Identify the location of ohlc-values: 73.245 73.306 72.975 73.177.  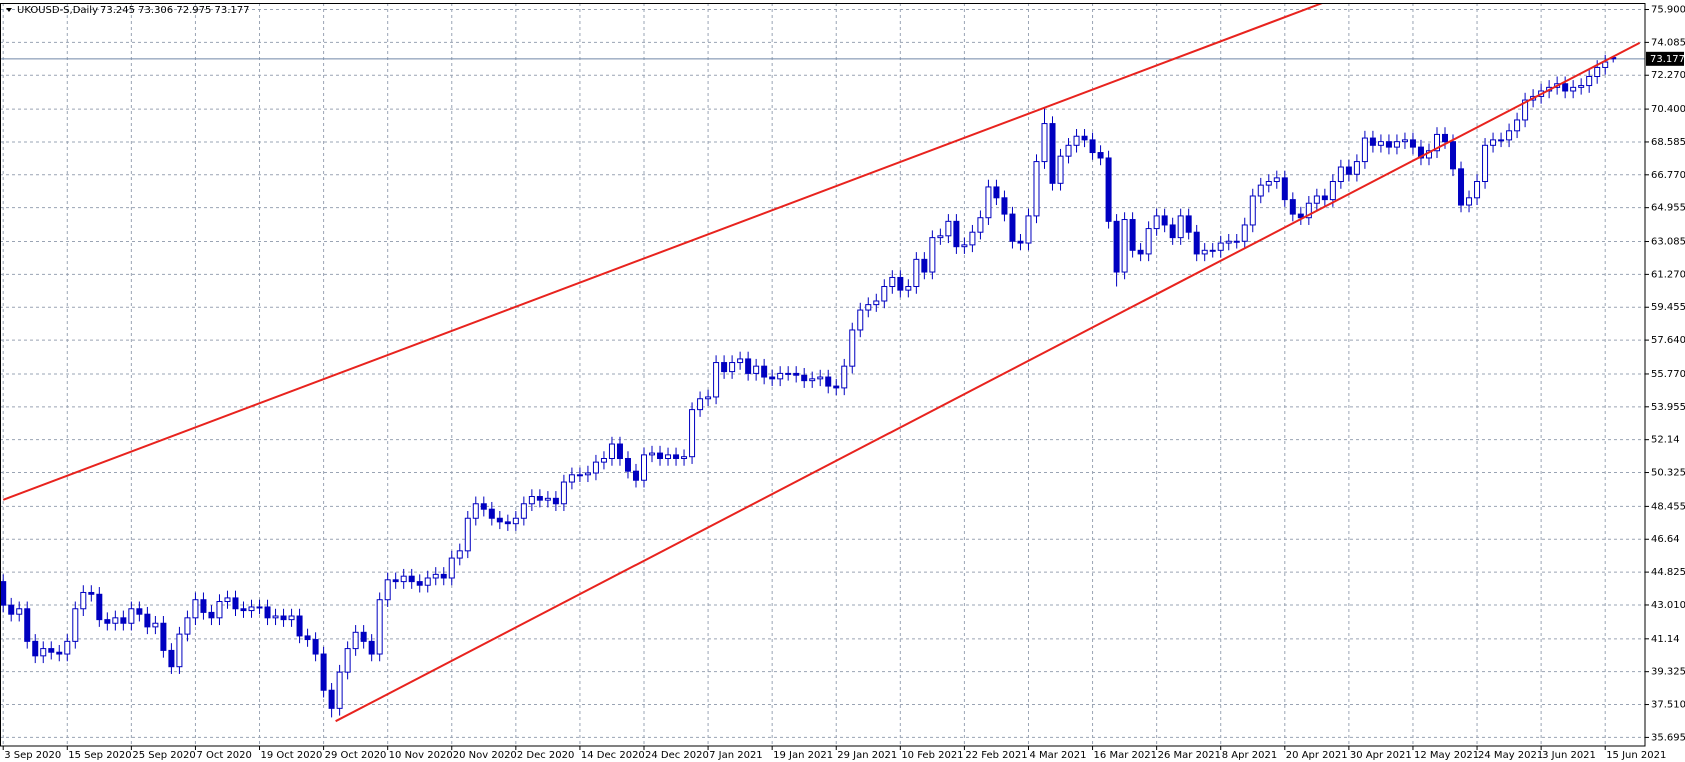
(175, 10).